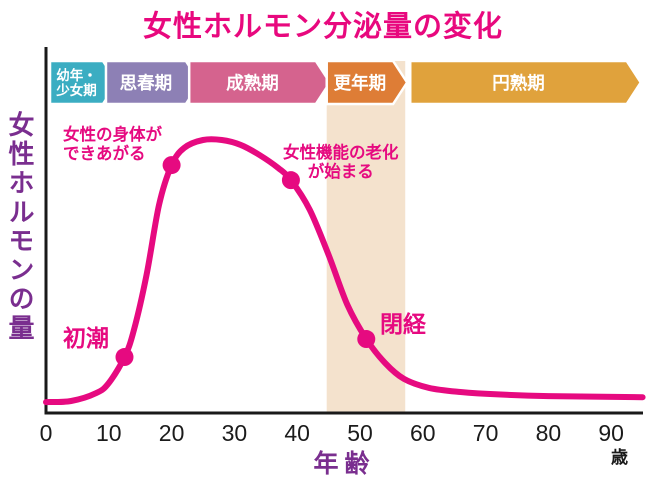 The image size is (646, 484). Describe the element at coordinates (76, 82) in the screenshot. I see `stage-youth-label: 幼年・少女期` at that location.